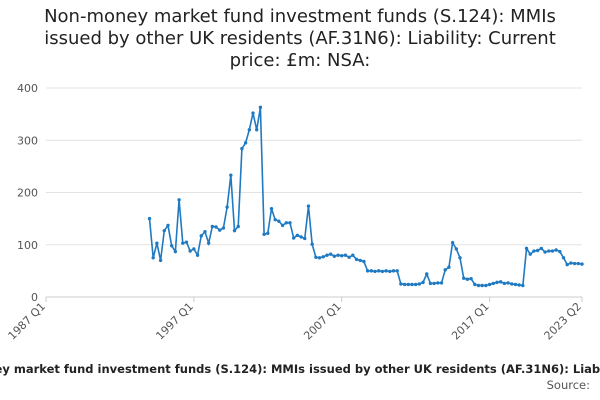 The height and width of the screenshot is (400, 600). Describe the element at coordinates (174, 321) in the screenshot. I see `x-tick-label: 1997 Q1` at that location.